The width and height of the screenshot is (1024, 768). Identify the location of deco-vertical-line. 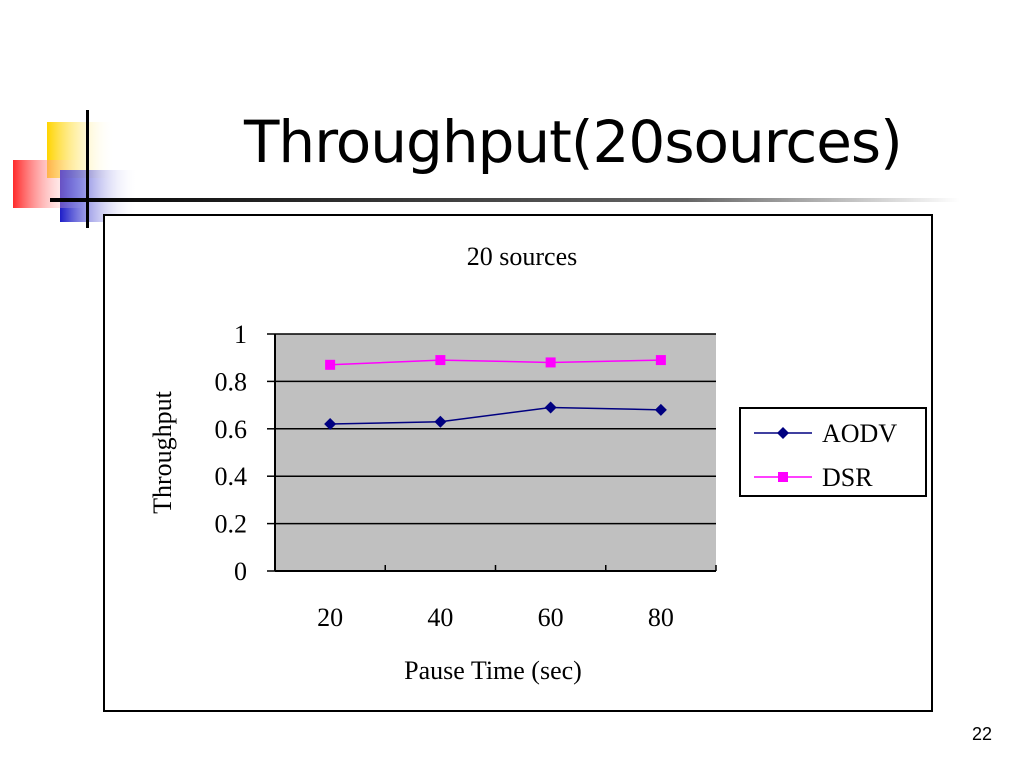
(87, 169).